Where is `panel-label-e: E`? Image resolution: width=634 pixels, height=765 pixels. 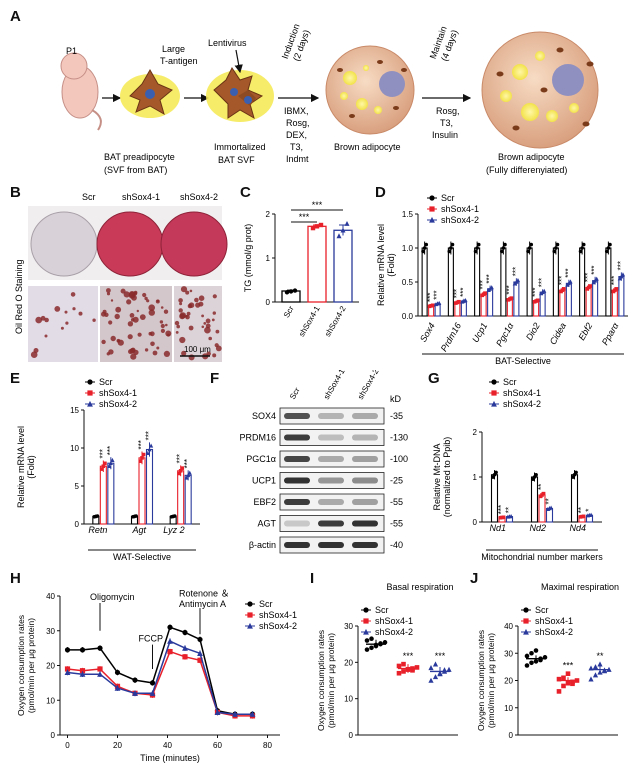 panel-label-e: E is located at coordinates (15, 378).